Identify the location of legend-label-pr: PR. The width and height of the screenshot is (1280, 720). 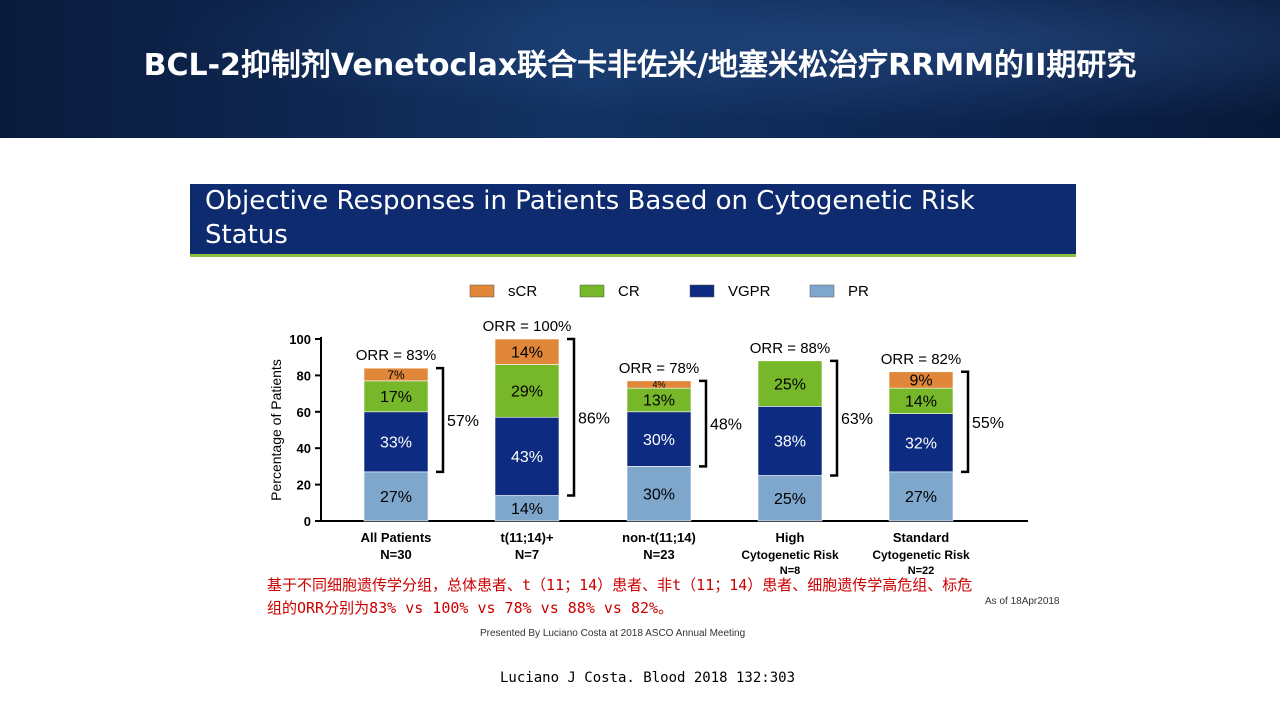
(858, 291).